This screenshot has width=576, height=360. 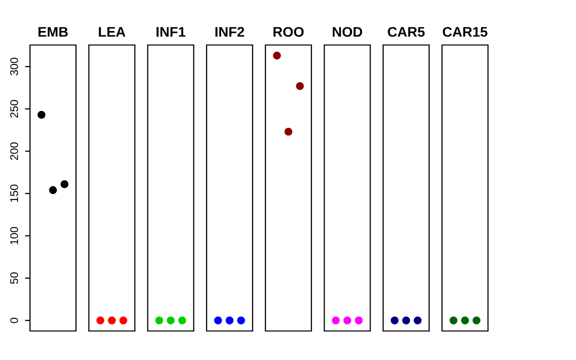 What do you see at coordinates (53, 32) in the screenshot?
I see `x-tick-label: EMB` at bounding box center [53, 32].